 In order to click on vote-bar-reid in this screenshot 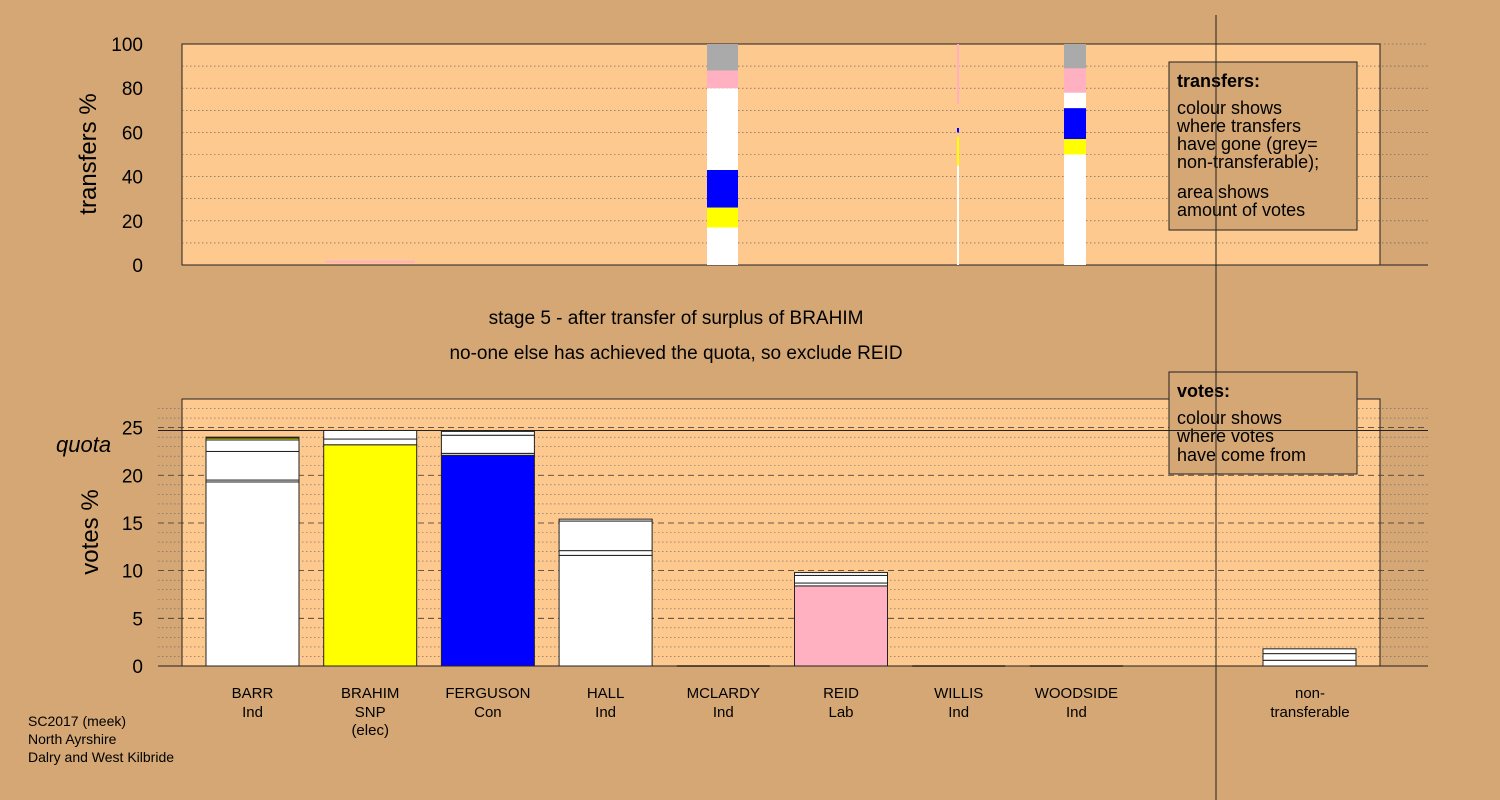, I will do `click(841, 619)`.